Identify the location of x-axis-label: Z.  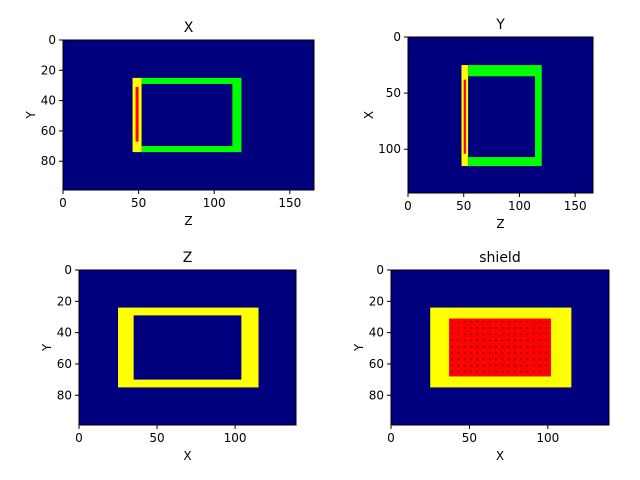
(500, 224).